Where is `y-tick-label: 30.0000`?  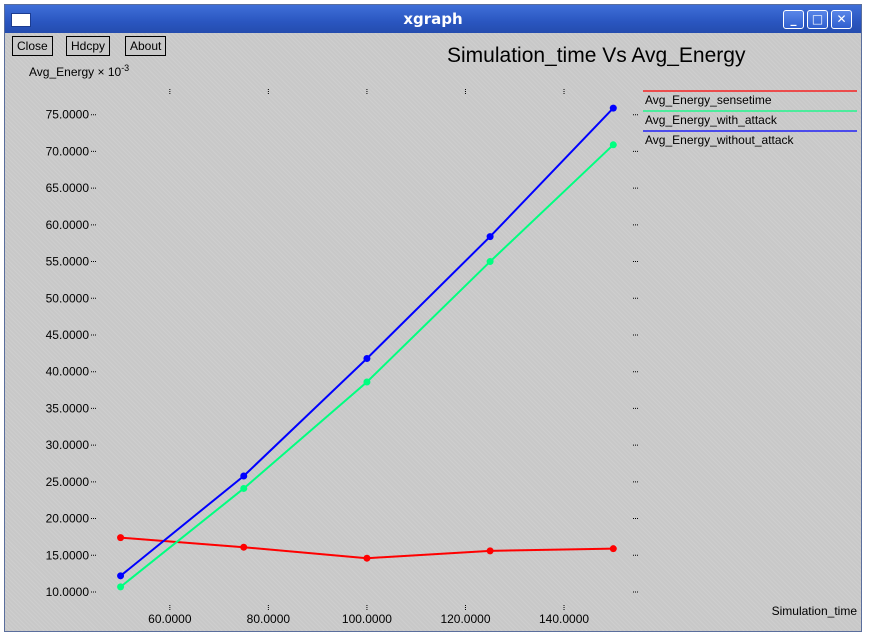 y-tick-label: 30.0000 is located at coordinates (68, 445).